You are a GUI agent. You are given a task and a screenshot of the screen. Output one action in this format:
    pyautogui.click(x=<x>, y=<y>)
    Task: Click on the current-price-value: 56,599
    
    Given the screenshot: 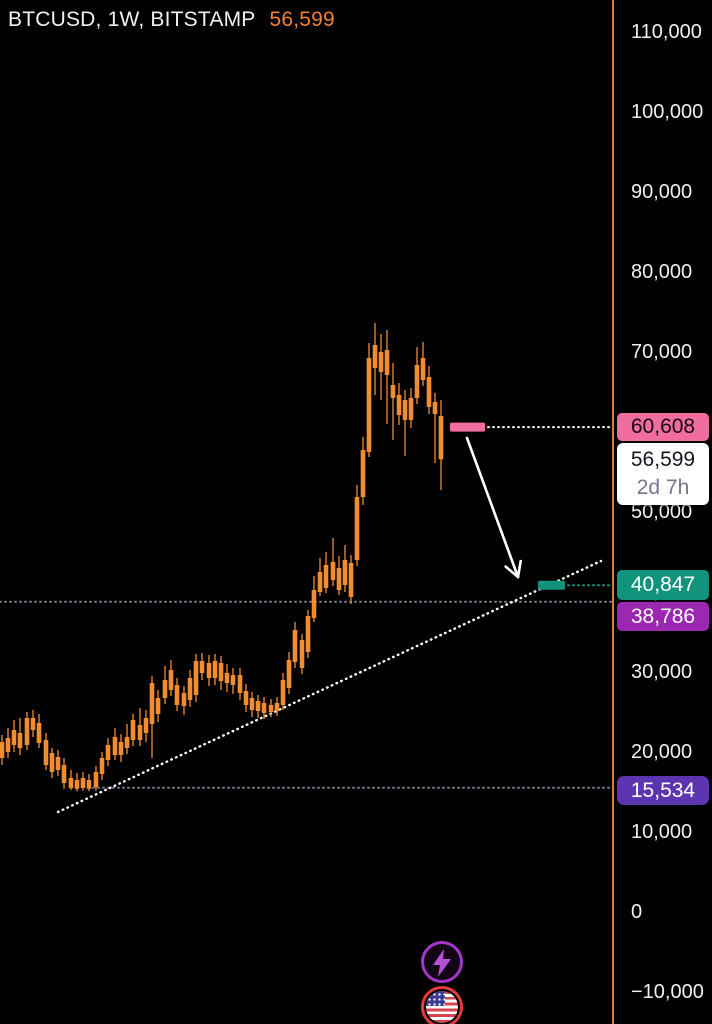 What is the action you would take?
    pyautogui.click(x=663, y=460)
    